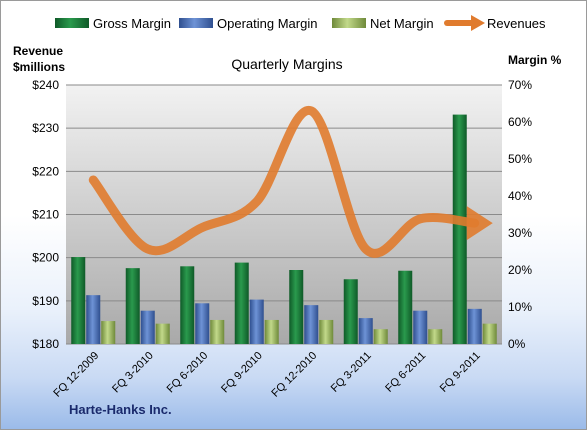  Describe the element at coordinates (45, 301) in the screenshot. I see `left-tick-label: $190` at that location.